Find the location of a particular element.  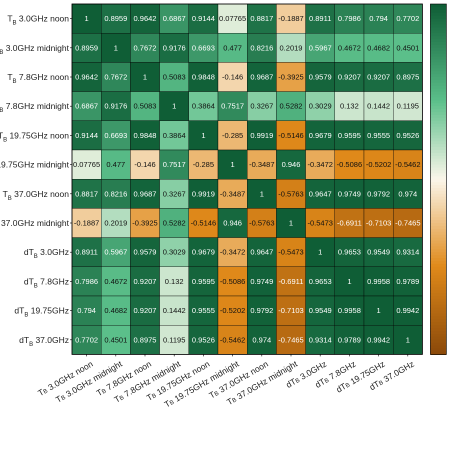

cell-value-label: 0.4501 is located at coordinates (407, 47).